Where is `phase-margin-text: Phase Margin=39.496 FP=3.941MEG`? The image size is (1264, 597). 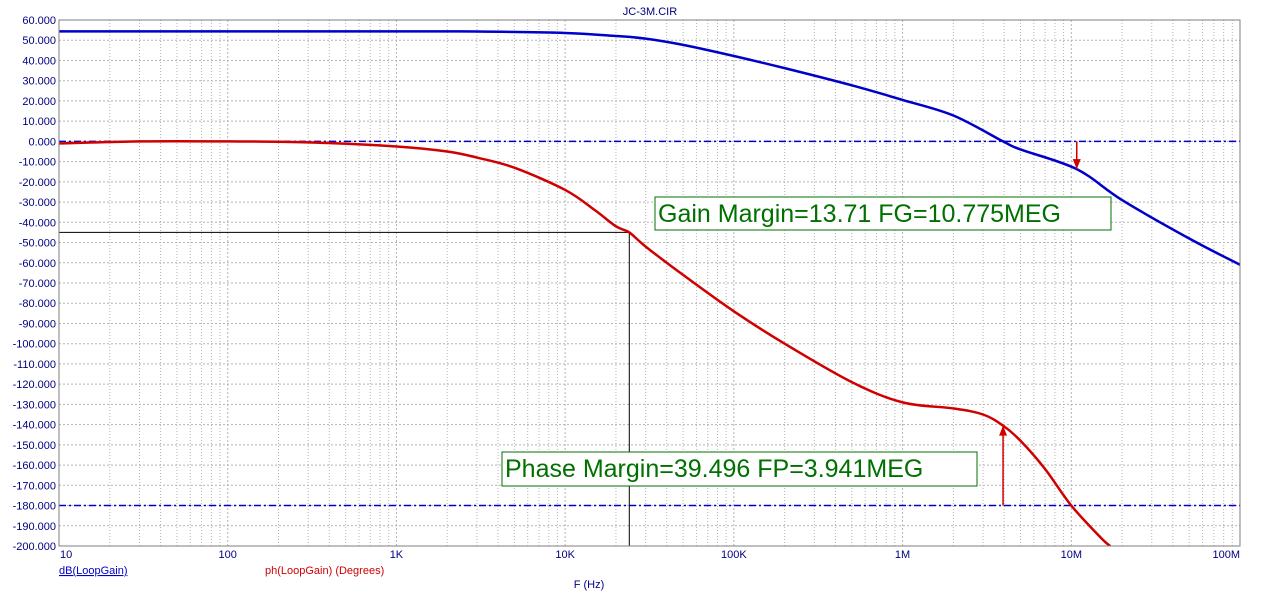
phase-margin-text: Phase Margin=39.496 FP=3.941MEG is located at coordinates (714, 469).